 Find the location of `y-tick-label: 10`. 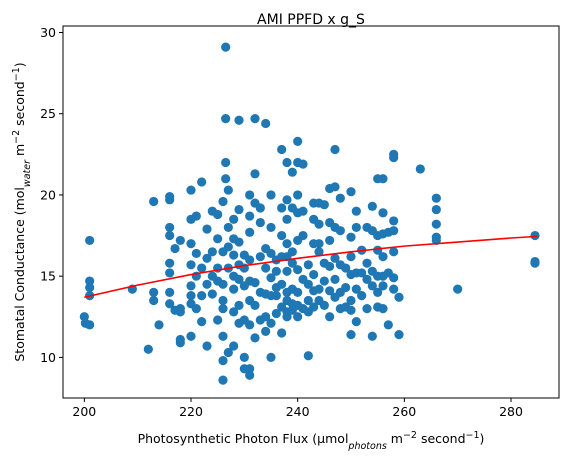

y-tick-label: 10 is located at coordinates (48, 357).